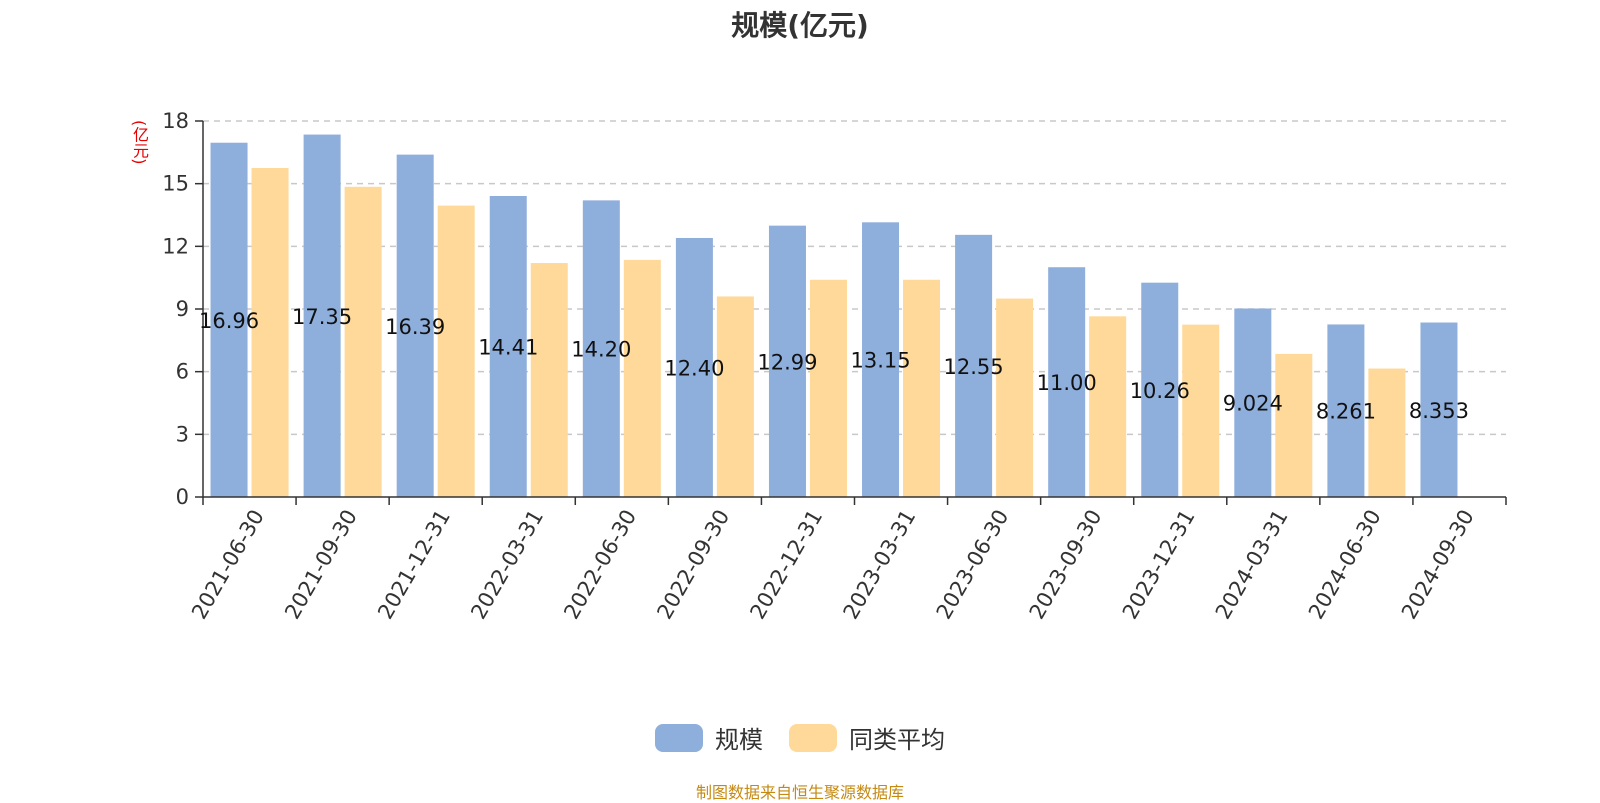 This screenshot has height=803, width=1600. What do you see at coordinates (799, 792) in the screenshot?
I see `footer-note: 制图数据来自恒生聚源数据库` at bounding box center [799, 792].